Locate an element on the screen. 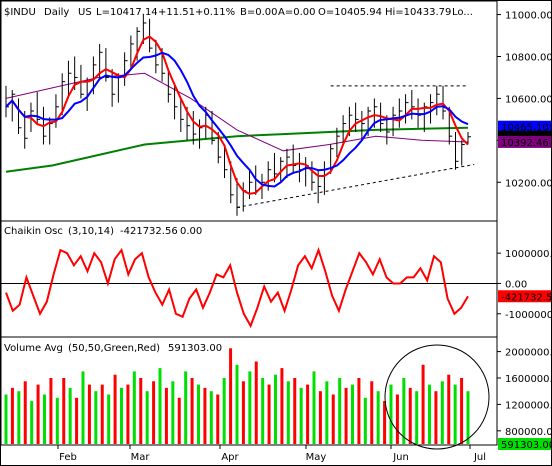 Image resolution: width=552 pixels, height=466 pixels. x-tick-label: Feb is located at coordinates (68, 457).